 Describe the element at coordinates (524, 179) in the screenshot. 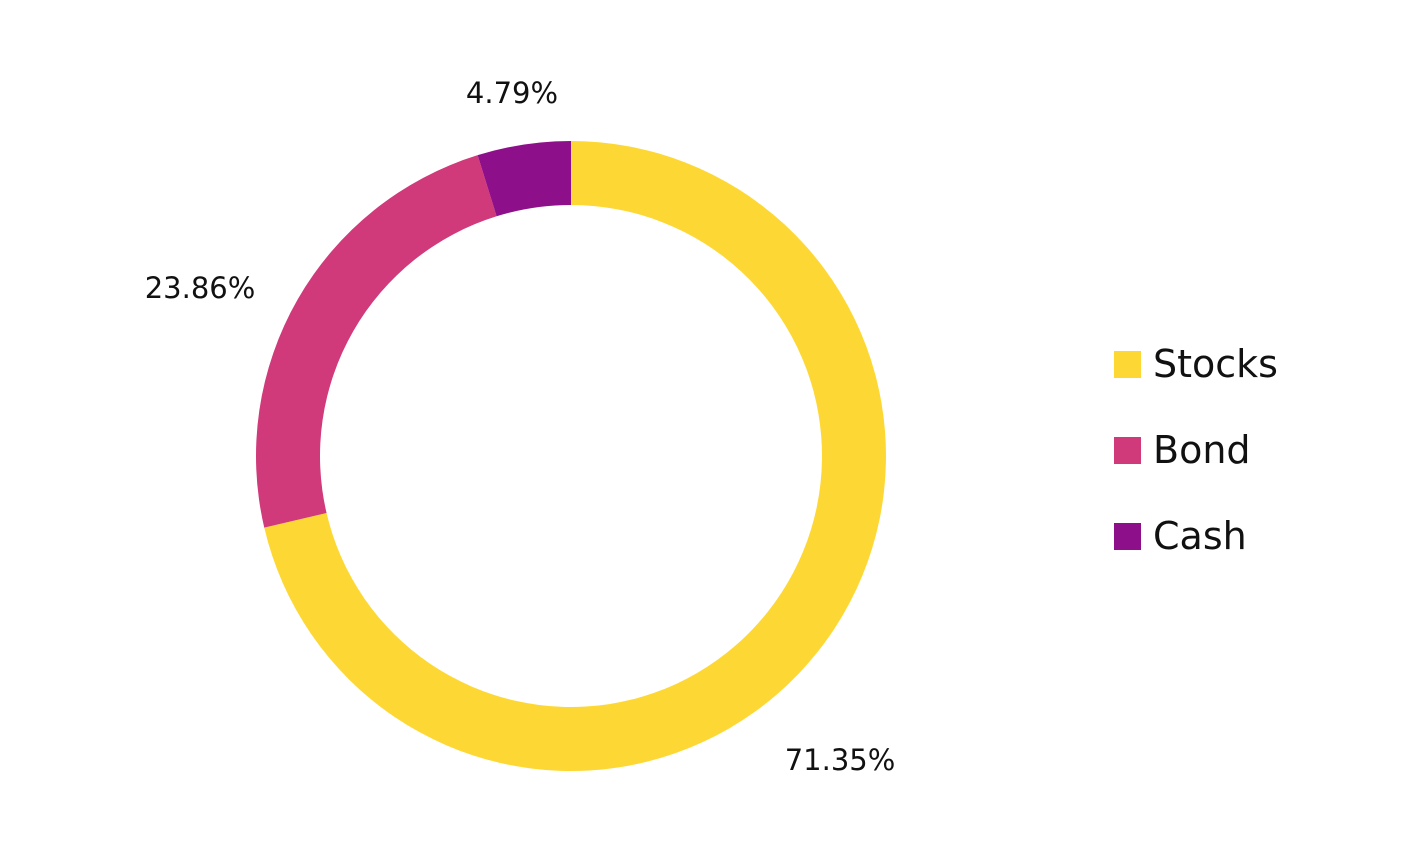

I see `slice-cash` at that location.